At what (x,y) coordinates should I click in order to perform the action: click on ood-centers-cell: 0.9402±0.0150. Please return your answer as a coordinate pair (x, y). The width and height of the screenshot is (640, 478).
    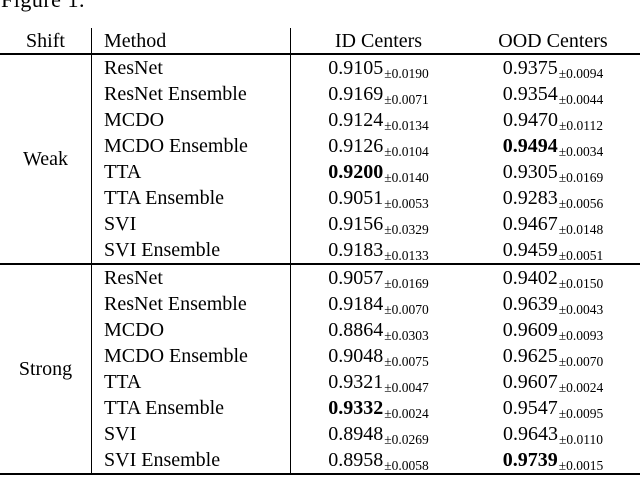
    Looking at the image, I should click on (553, 278).